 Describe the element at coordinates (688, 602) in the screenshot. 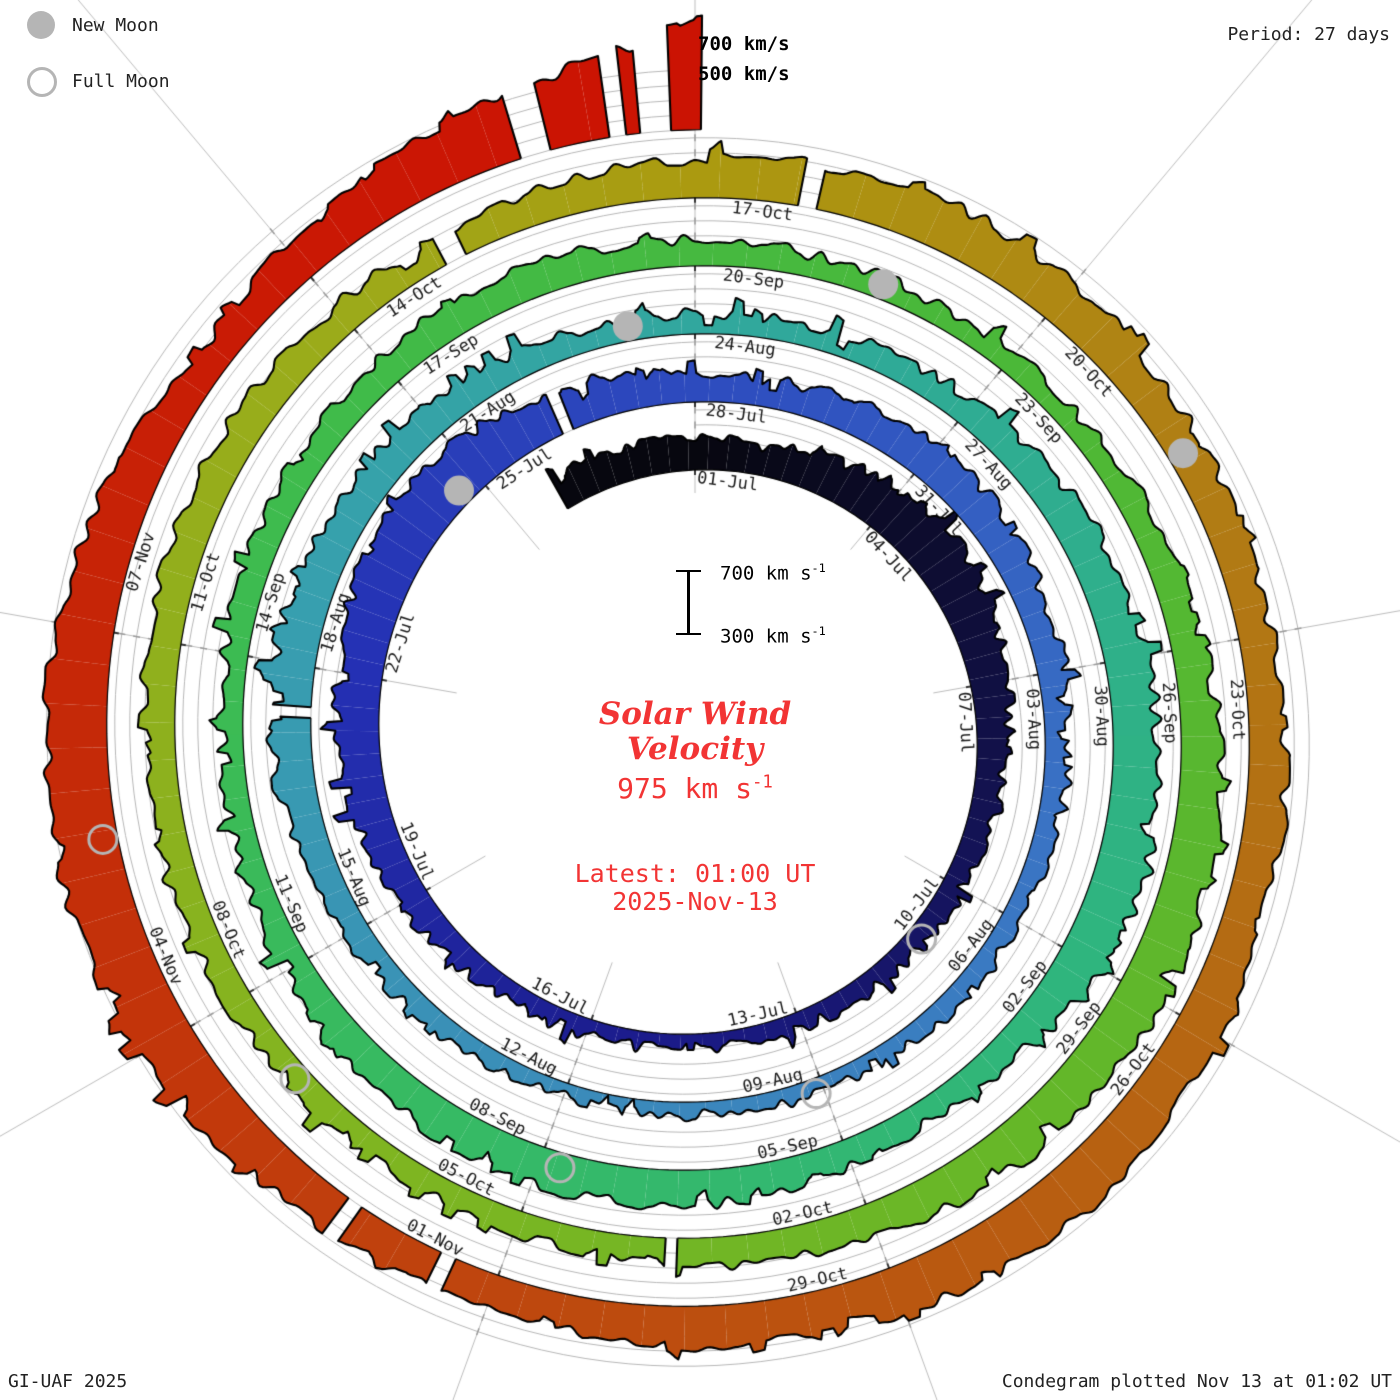

I see `velocity-scale-bar` at that location.